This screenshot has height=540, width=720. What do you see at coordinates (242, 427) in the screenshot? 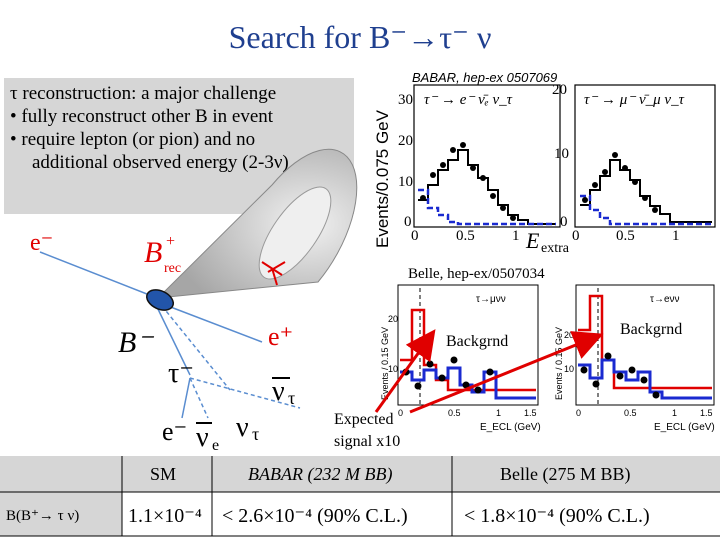
I see `label-nutau: ν` at bounding box center [242, 427].